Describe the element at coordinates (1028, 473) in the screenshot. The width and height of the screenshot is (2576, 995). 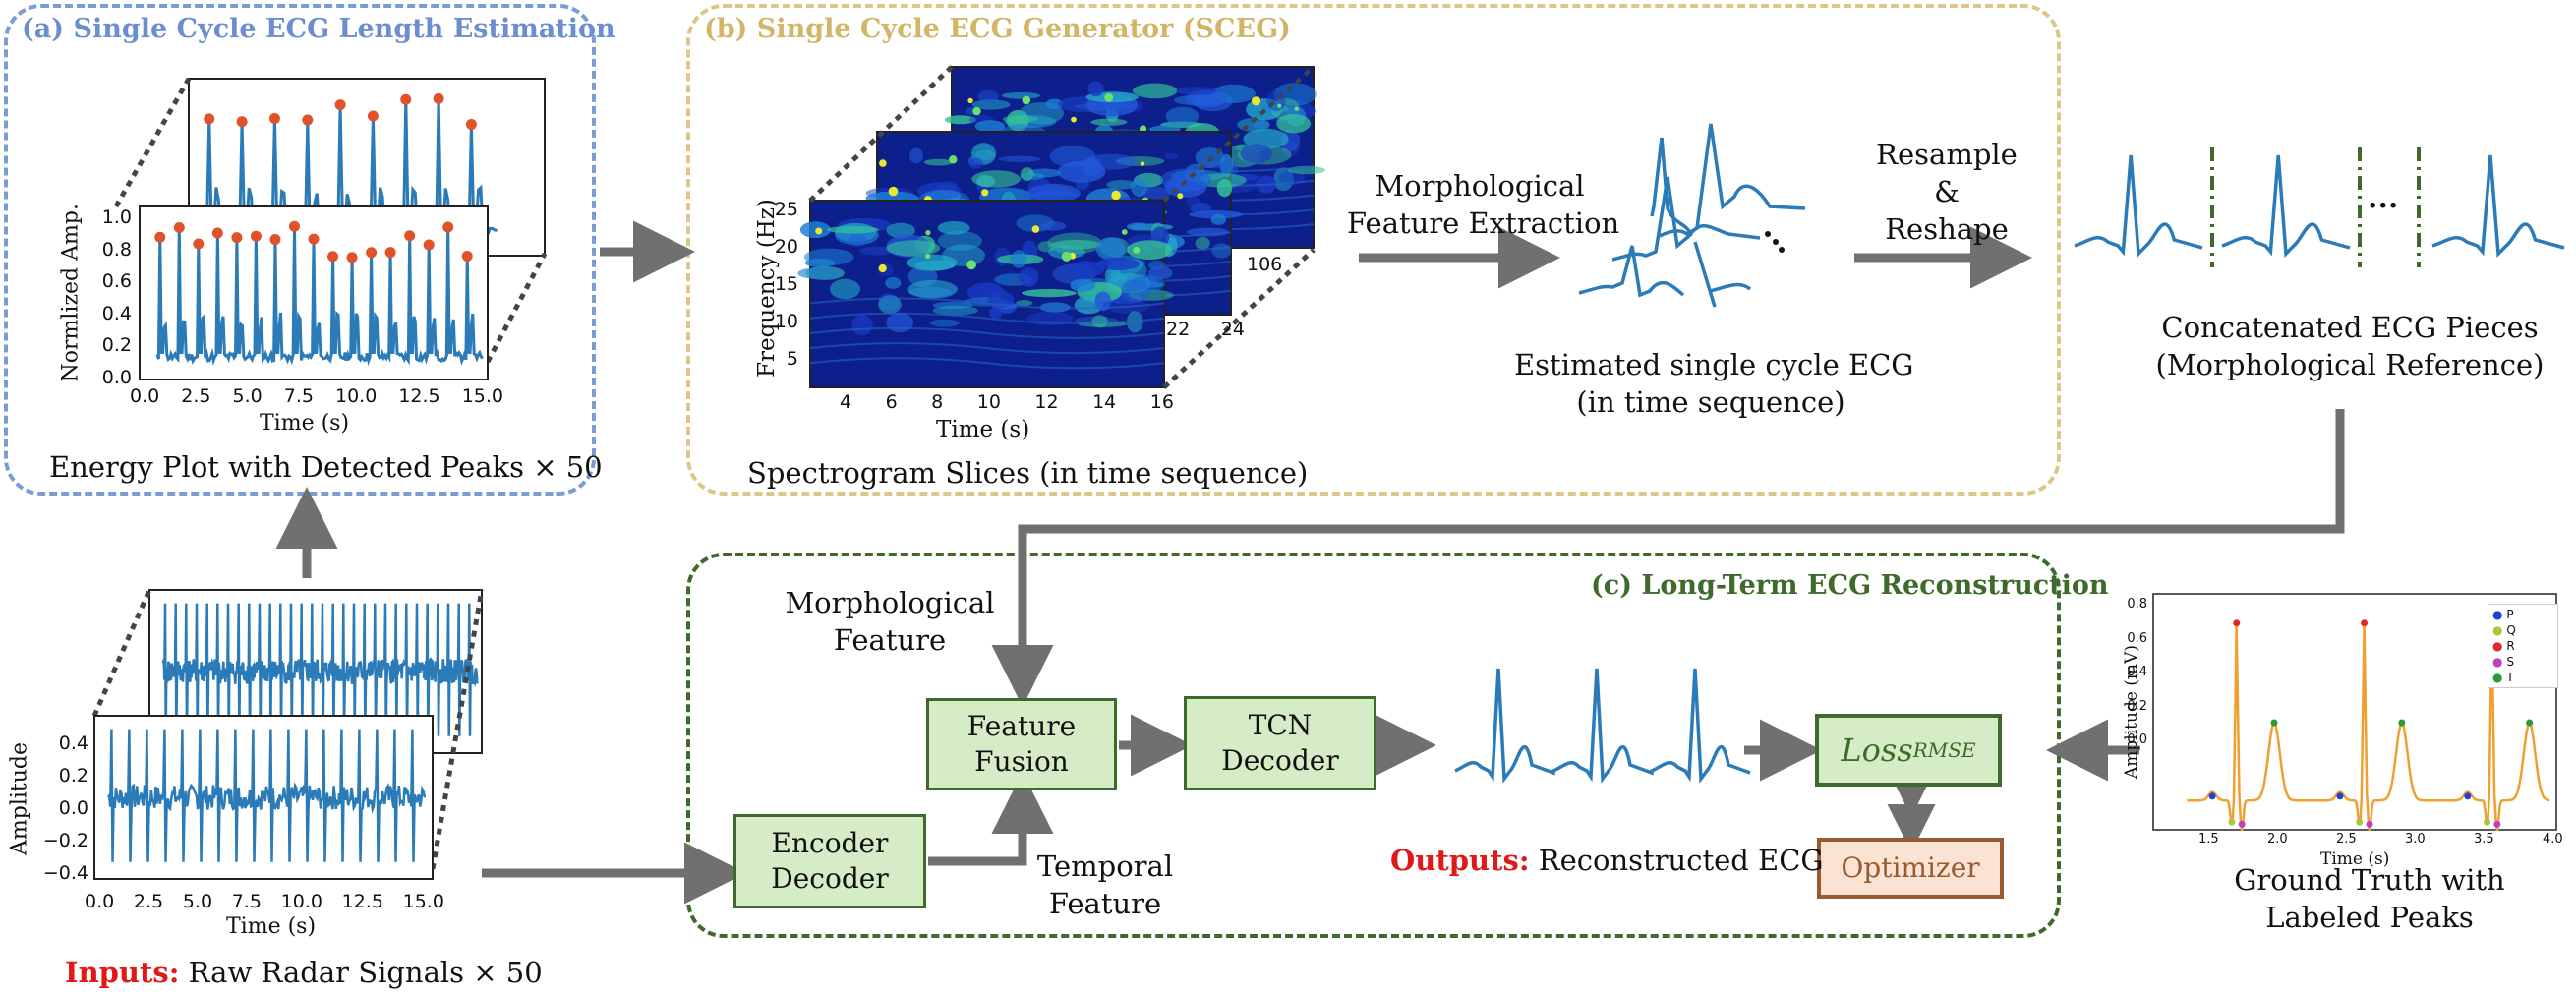
I see `spectrogram-caption: Spectrogram Slices (in time sequence)` at that location.